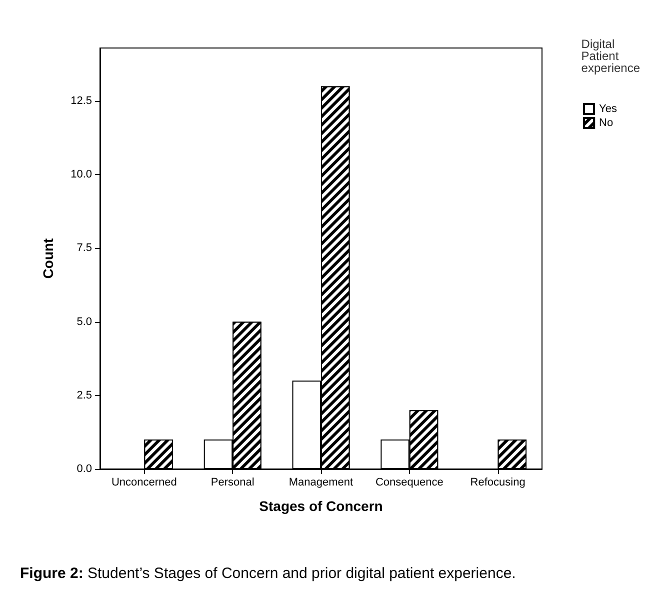  What do you see at coordinates (498, 482) in the screenshot?
I see `x-tick-label: Refocusing` at bounding box center [498, 482].